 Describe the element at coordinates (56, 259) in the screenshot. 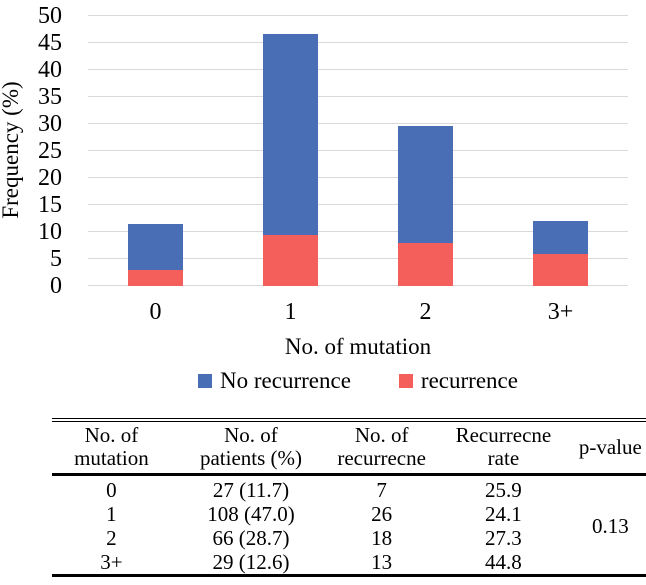

I see `y-tick-label: 5` at that location.